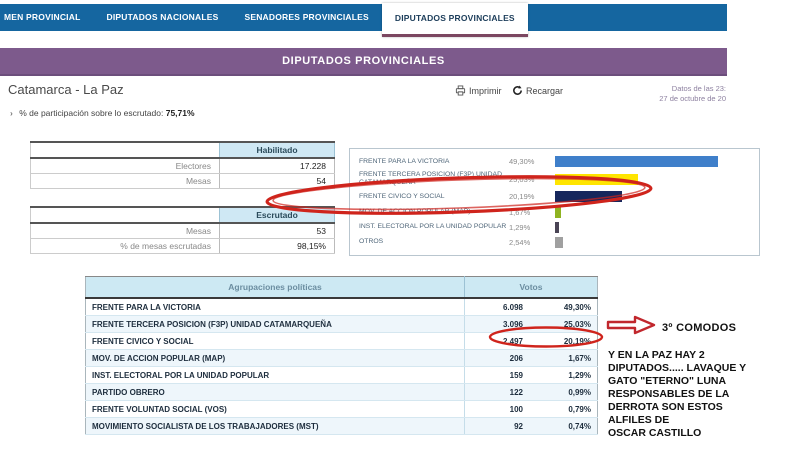  I want to click on print-button: Imprimir, so click(478, 90).